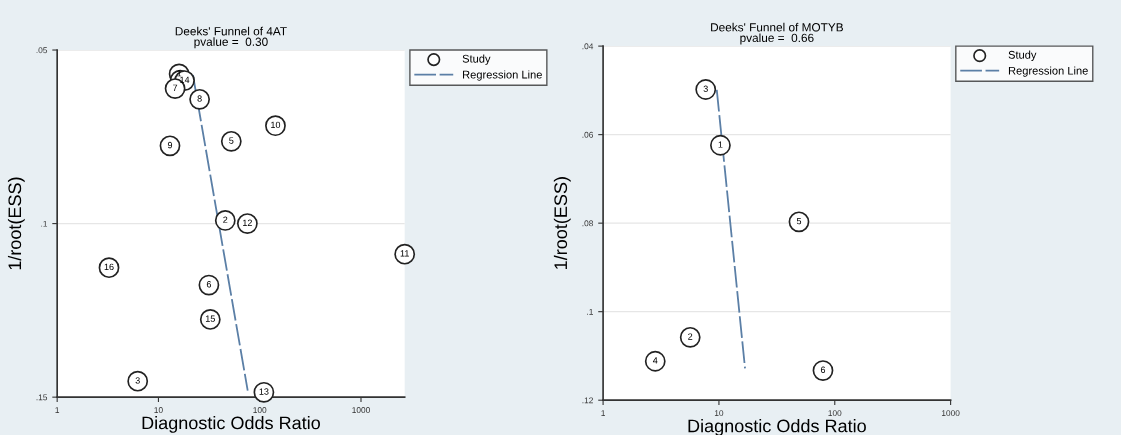 The height and width of the screenshot is (435, 1121). What do you see at coordinates (404, 253) in the screenshot?
I see `annotation: 11` at bounding box center [404, 253].